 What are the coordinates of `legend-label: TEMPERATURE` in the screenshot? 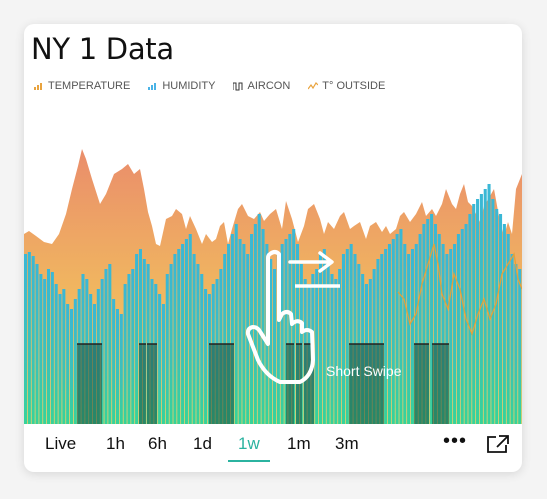 It's located at (89, 86).